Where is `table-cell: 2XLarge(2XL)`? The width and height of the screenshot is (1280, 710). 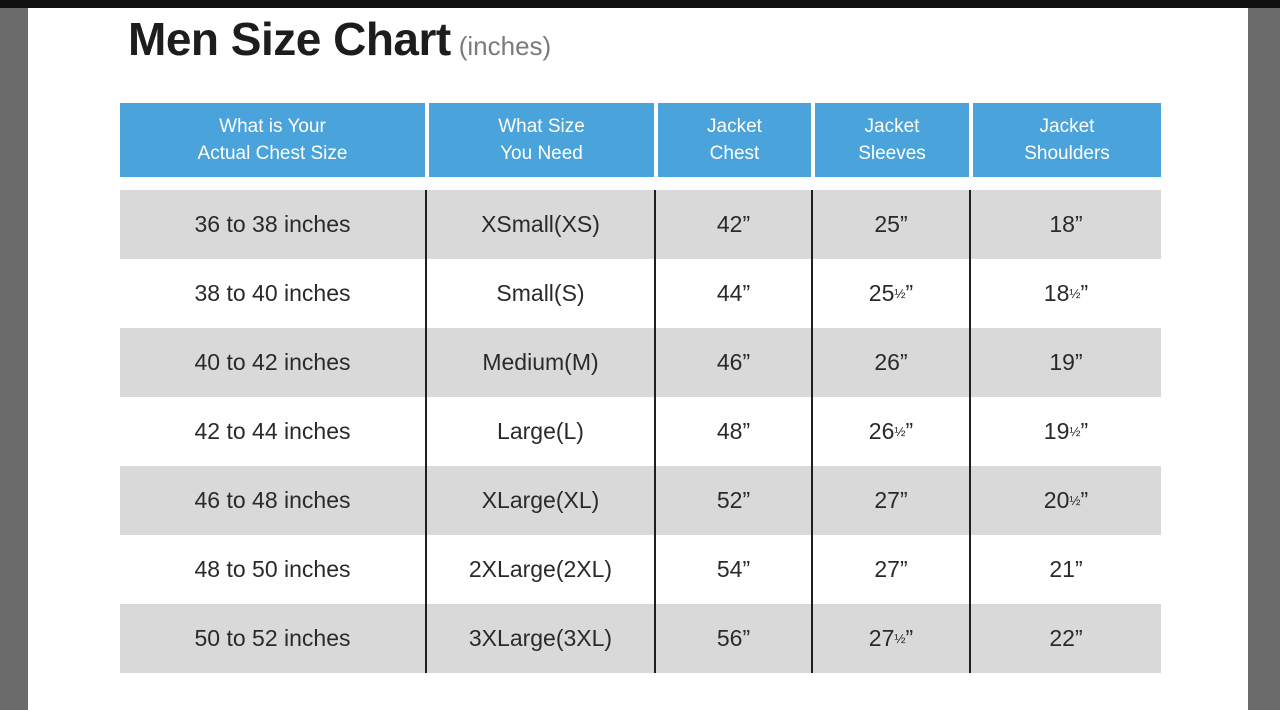 table-cell: 2XLarge(2XL) is located at coordinates (539, 569).